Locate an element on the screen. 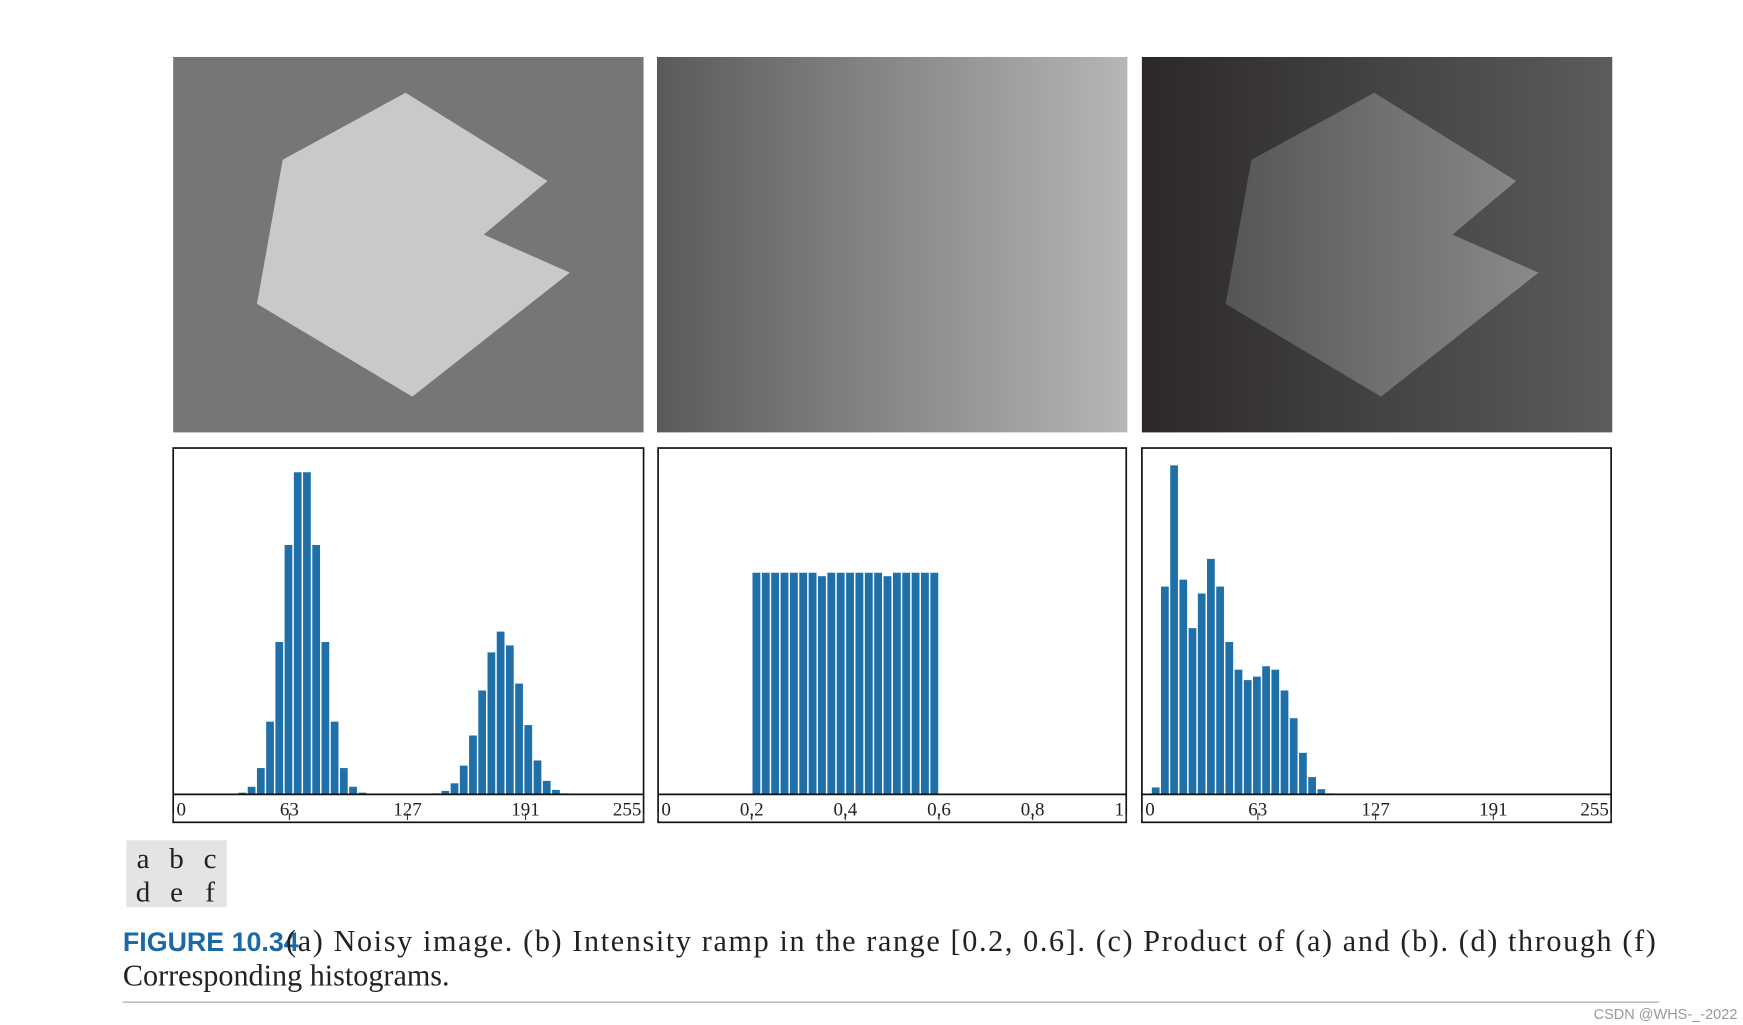  image-c is located at coordinates (1377, 244).